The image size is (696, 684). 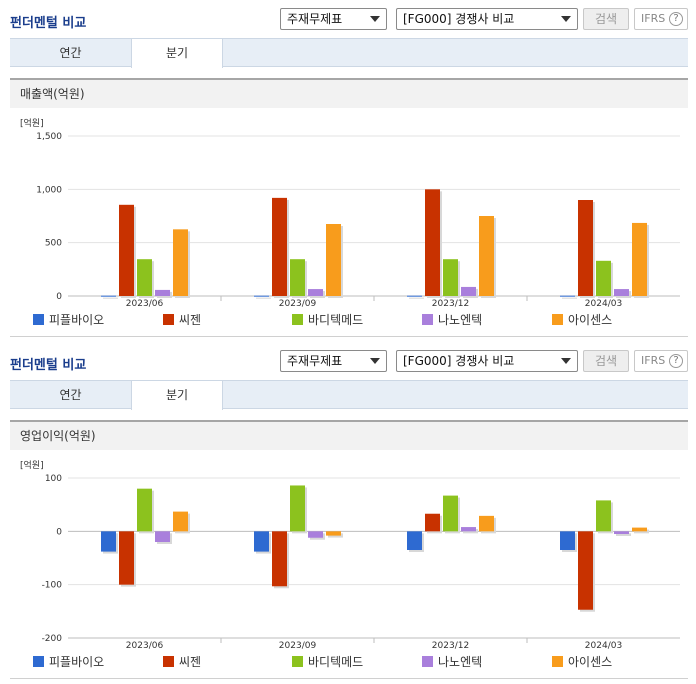 What do you see at coordinates (190, 662) in the screenshot?
I see `legend-label: 씨젠` at bounding box center [190, 662].